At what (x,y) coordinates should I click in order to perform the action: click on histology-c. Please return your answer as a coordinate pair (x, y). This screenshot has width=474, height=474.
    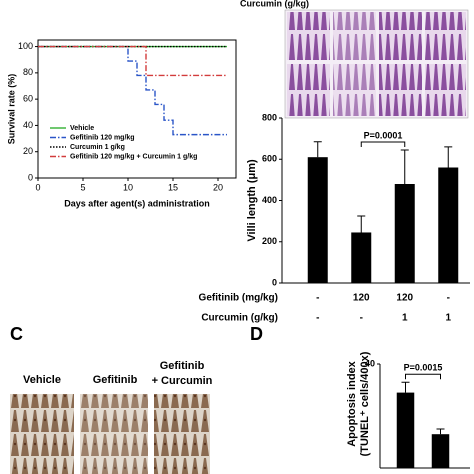
    Looking at the image, I should click on (110, 434).